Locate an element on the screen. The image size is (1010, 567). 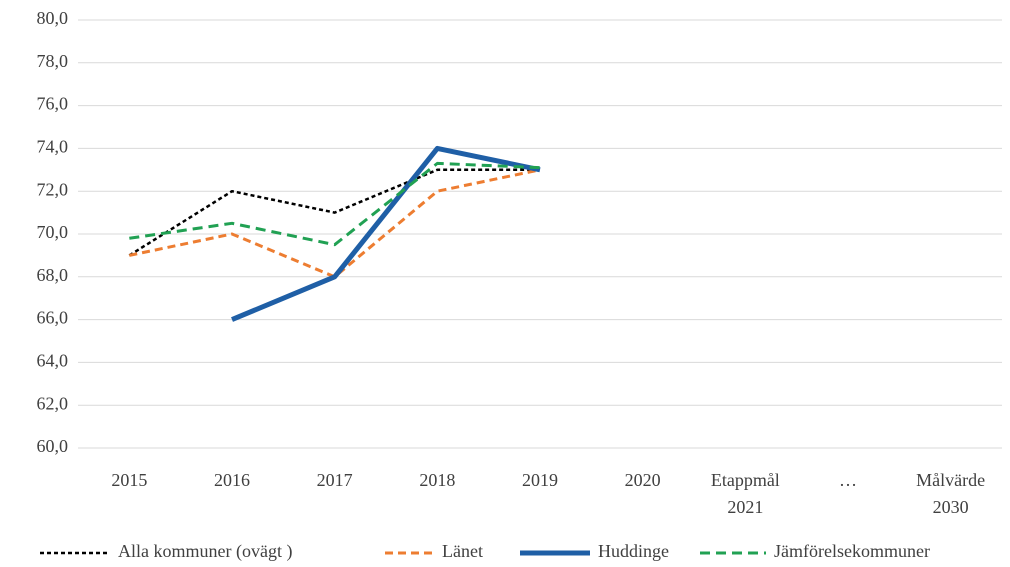
x-tick-label: 2020 is located at coordinates (643, 480).